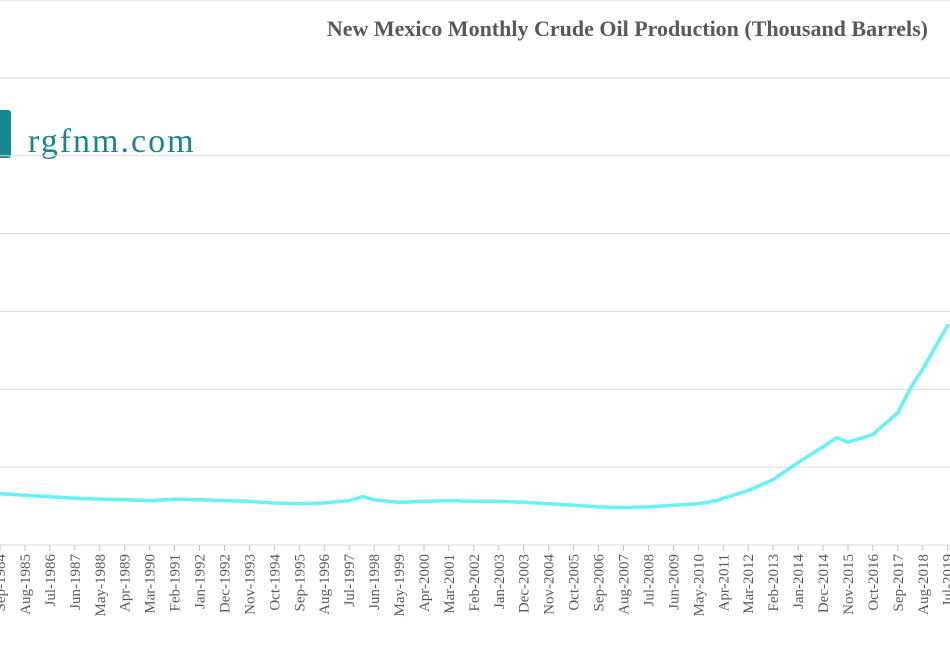 The height and width of the screenshot is (645, 950). Describe the element at coordinates (799, 581) in the screenshot. I see `x-tick-label: Jan-2014` at that location.